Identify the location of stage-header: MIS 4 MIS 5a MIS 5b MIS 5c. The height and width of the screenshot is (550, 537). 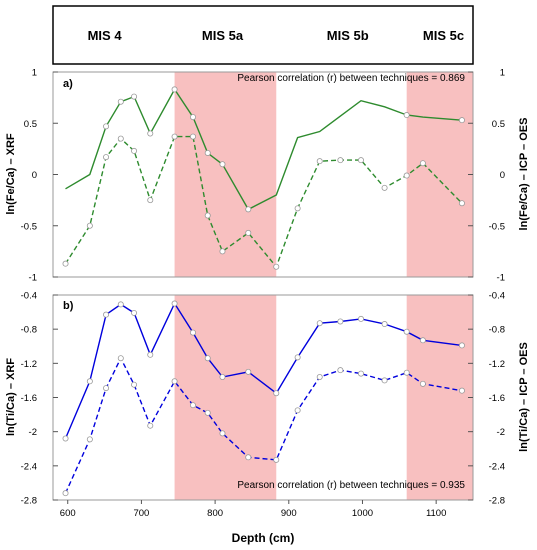
(263, 35).